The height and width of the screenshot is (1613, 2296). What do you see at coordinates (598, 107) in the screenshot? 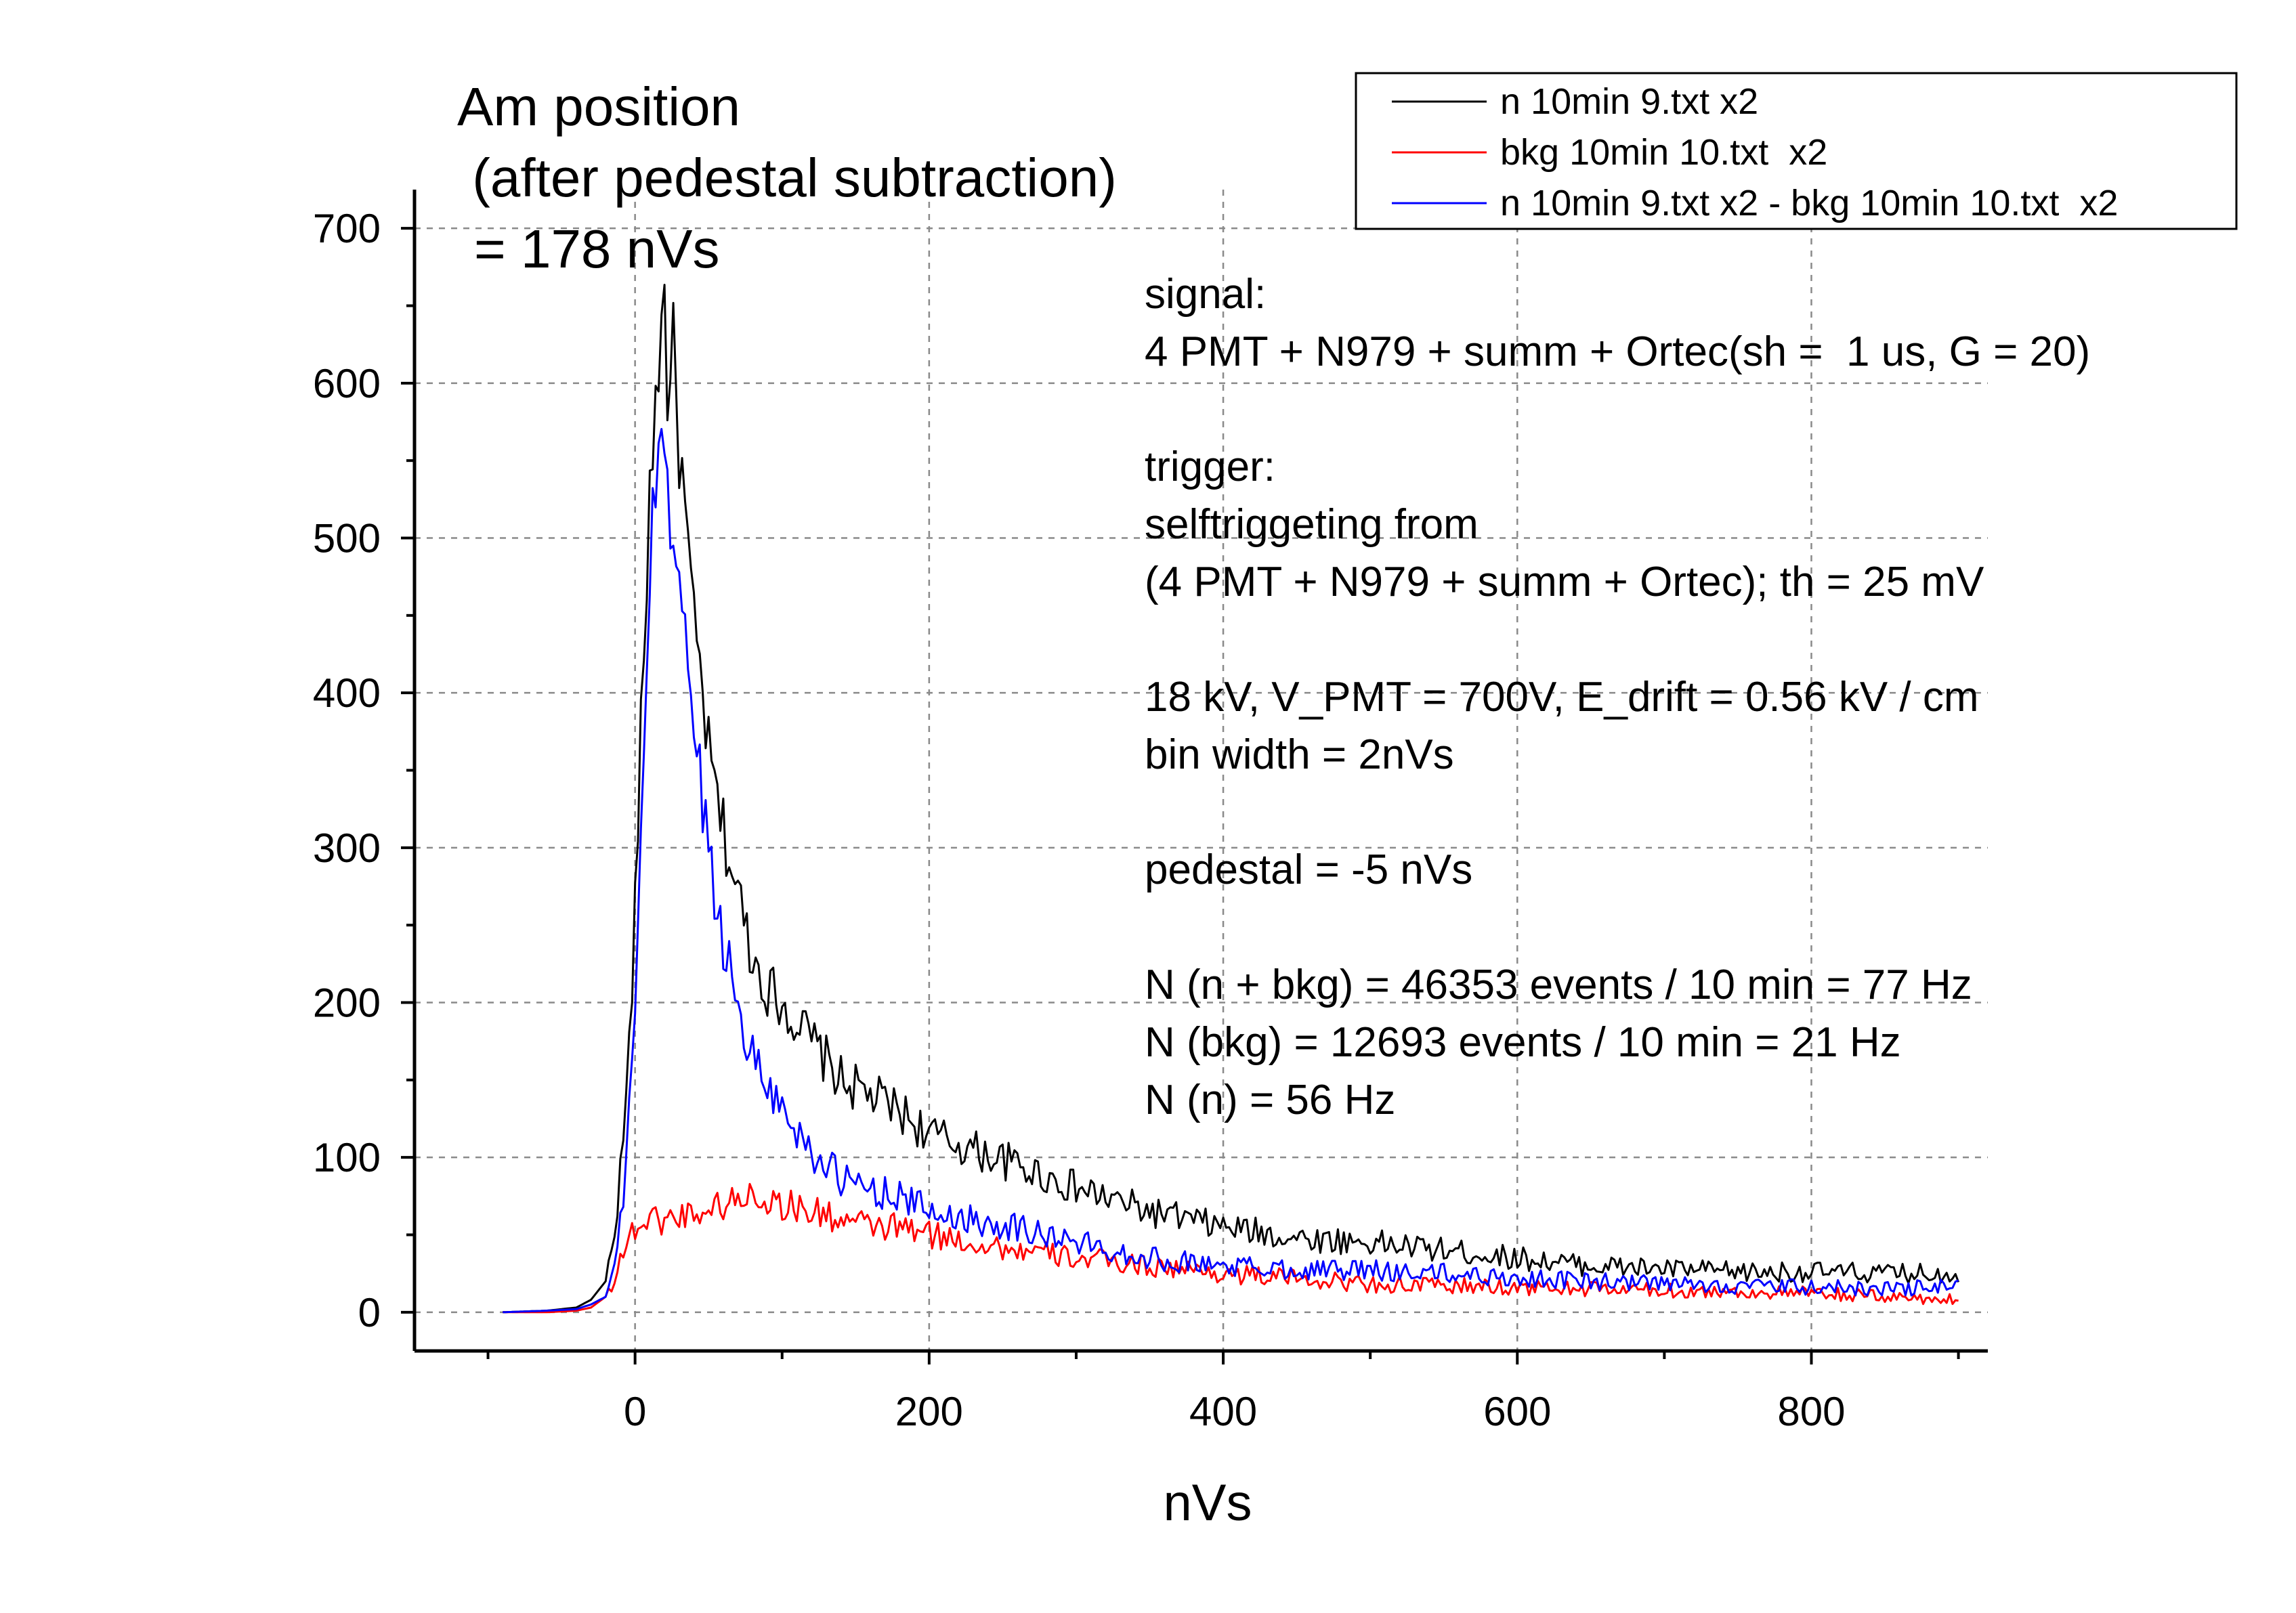
I see `title-line-1: Am position` at bounding box center [598, 107].